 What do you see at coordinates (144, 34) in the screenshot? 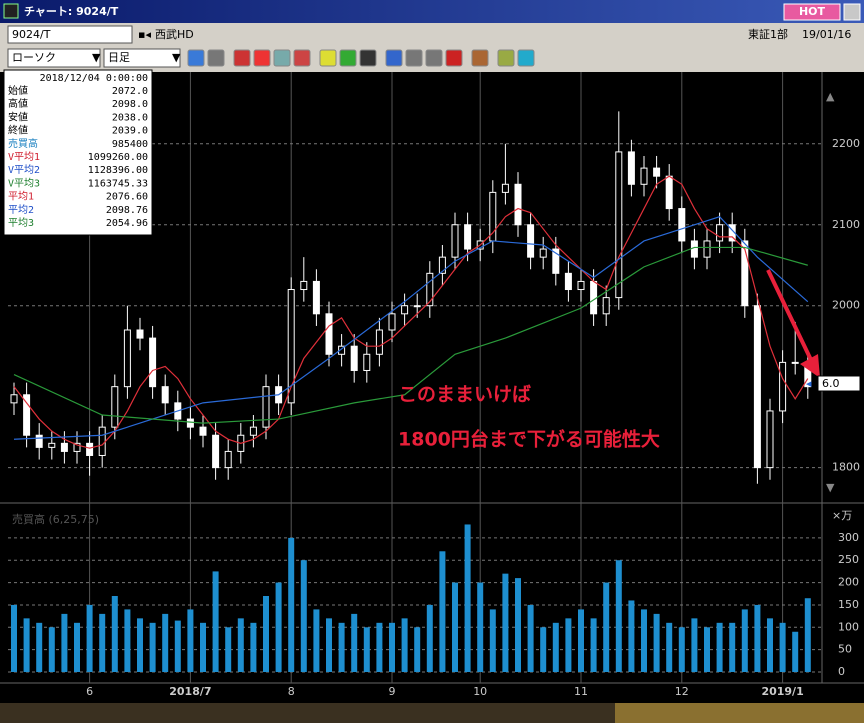
I see `name-marker: ▪◂` at bounding box center [144, 34].